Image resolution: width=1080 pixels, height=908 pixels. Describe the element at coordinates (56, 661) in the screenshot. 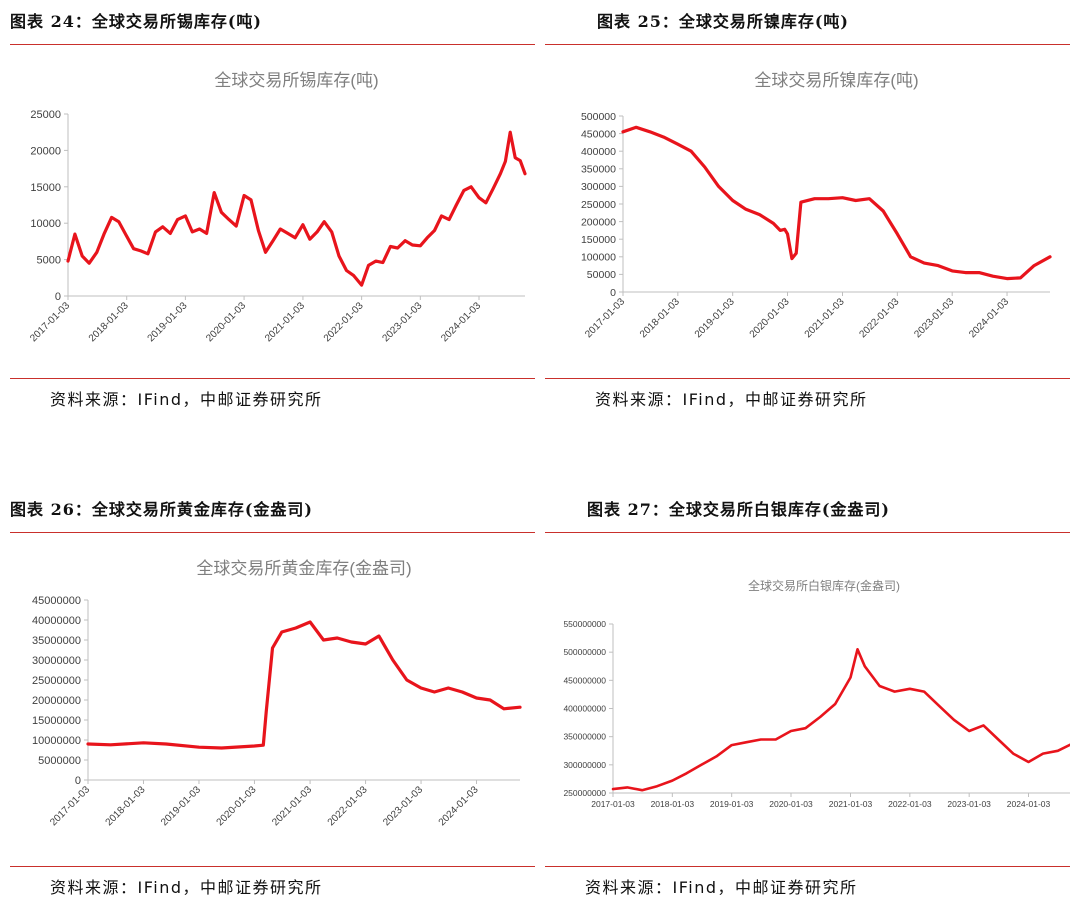

I see `y-tick-label: 30000000` at that location.